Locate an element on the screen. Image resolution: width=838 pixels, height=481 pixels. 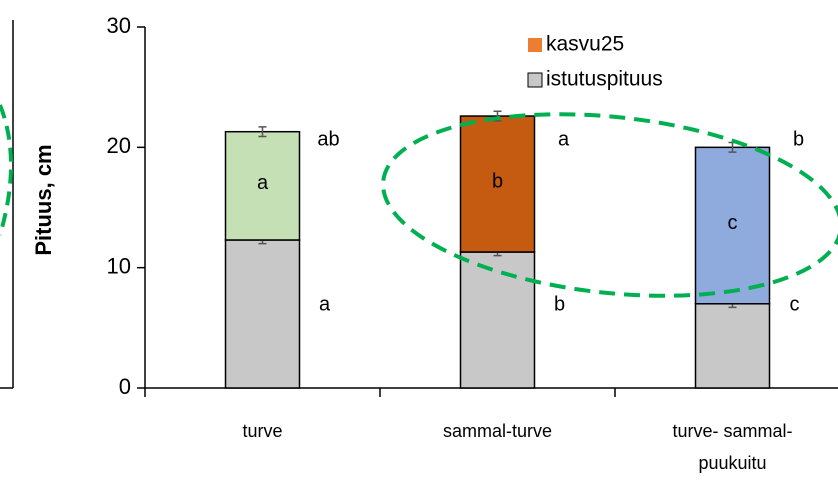
total-letter: ab is located at coordinates (328, 139).